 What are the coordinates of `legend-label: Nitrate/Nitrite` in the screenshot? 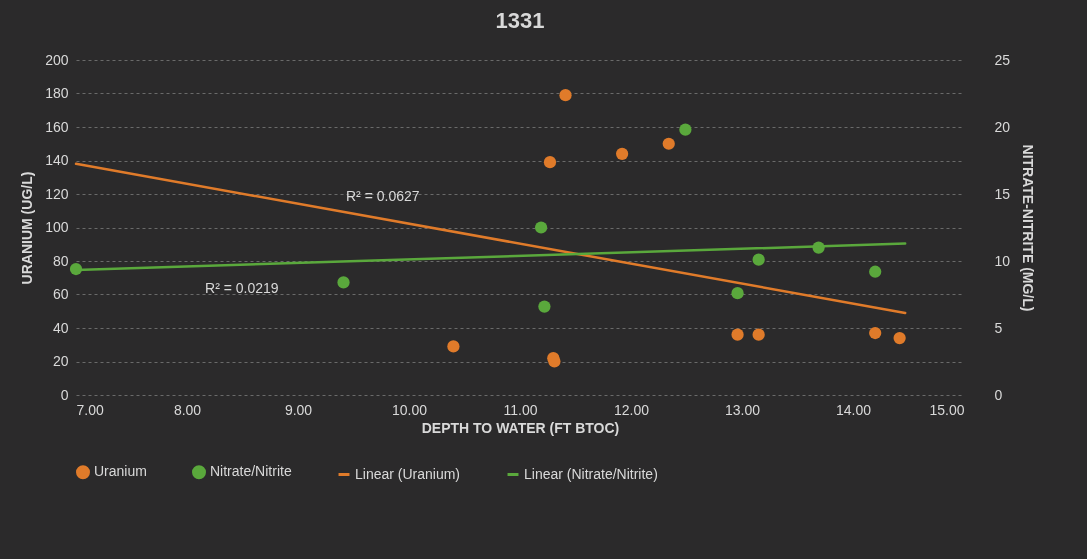 It's located at (251, 471).